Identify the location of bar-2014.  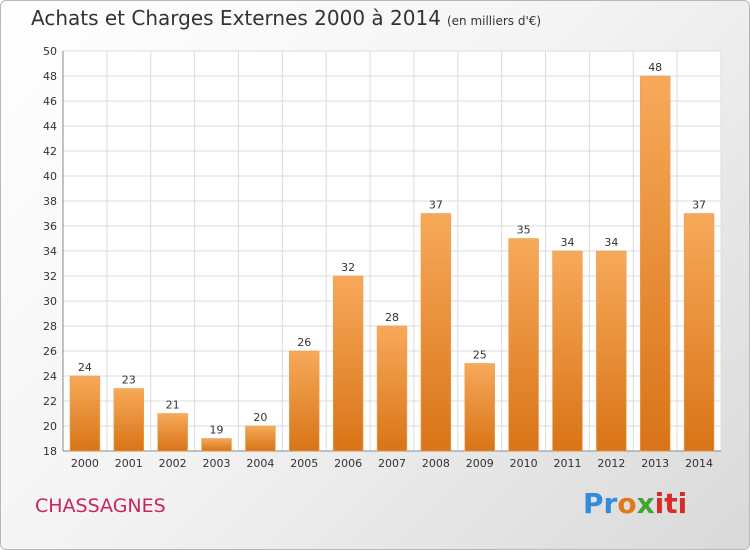
(699, 332).